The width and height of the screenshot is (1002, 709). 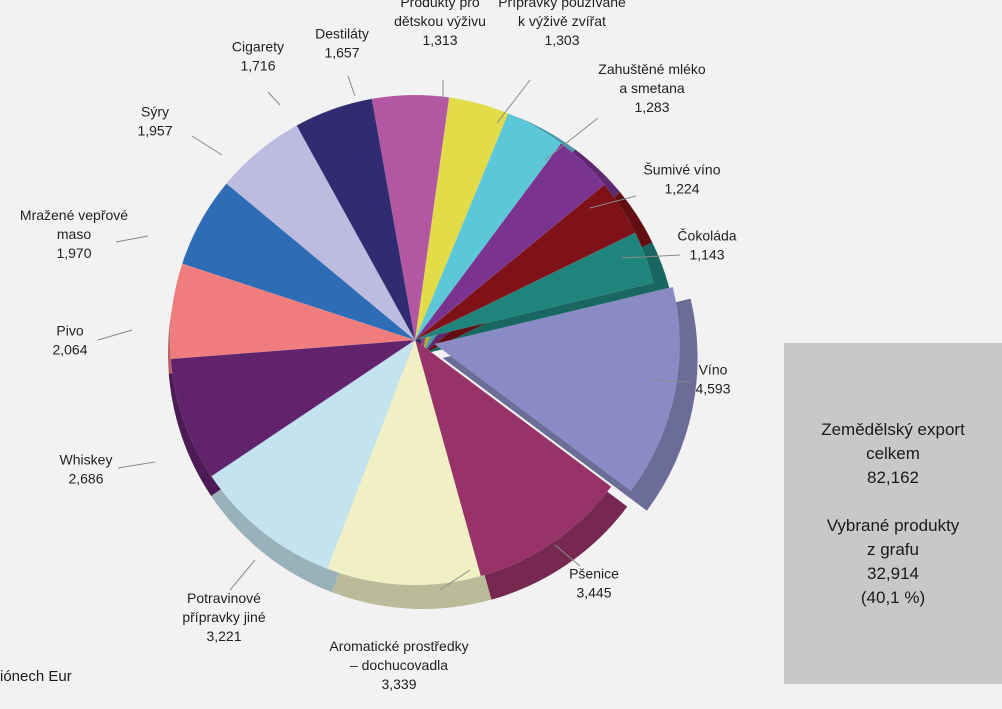 I want to click on pie-slice-pivo, so click(x=292, y=311).